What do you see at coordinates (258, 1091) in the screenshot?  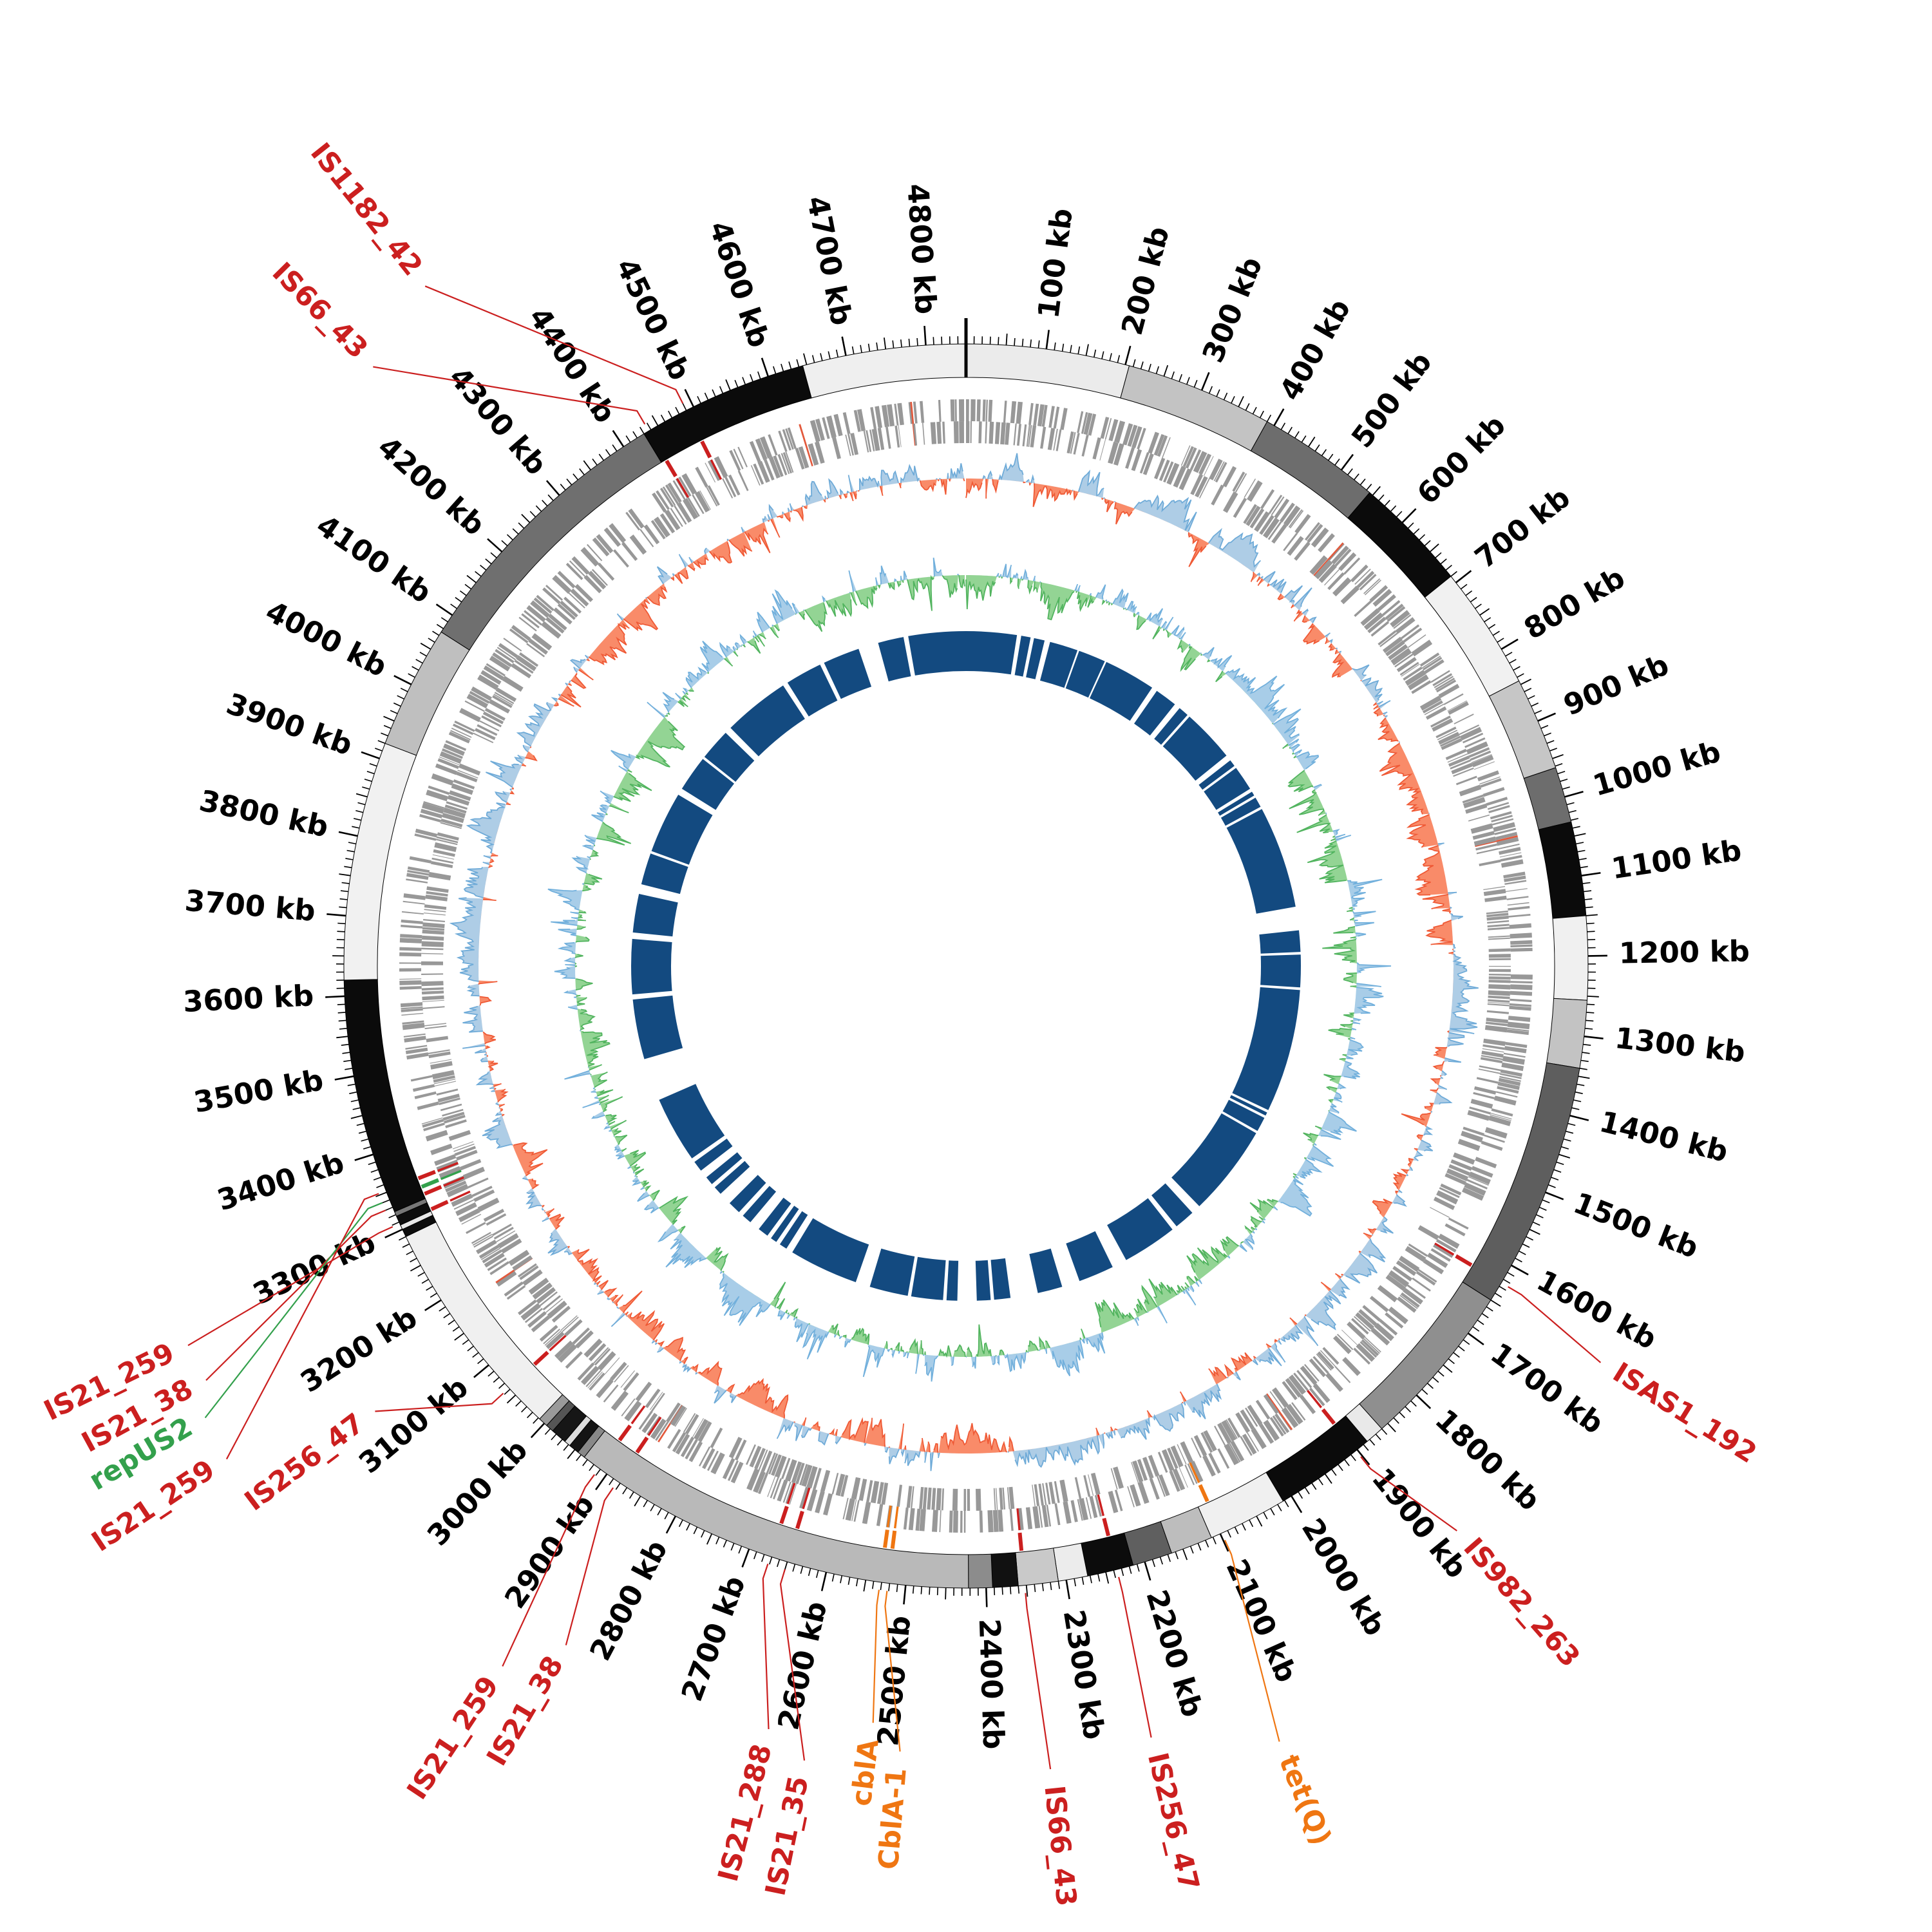 I see `svg-text: 3500 kb` at bounding box center [258, 1091].